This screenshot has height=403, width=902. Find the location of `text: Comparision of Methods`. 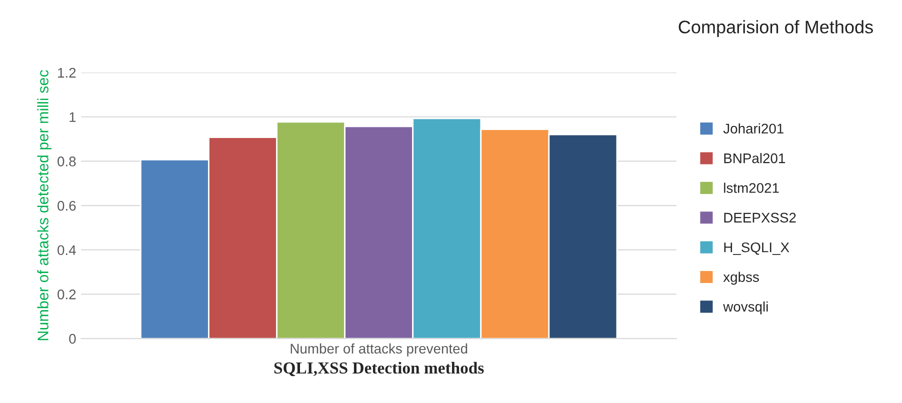

text: Comparision of Methods is located at coordinates (775, 28).